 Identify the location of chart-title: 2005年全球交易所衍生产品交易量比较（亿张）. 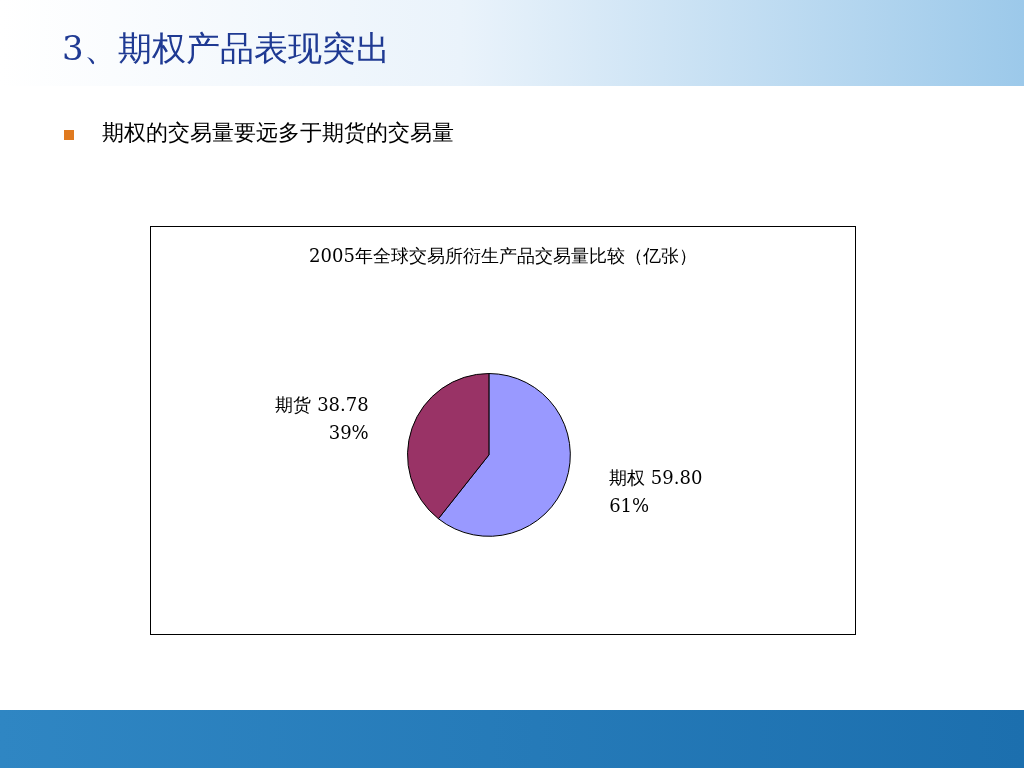
(503, 255).